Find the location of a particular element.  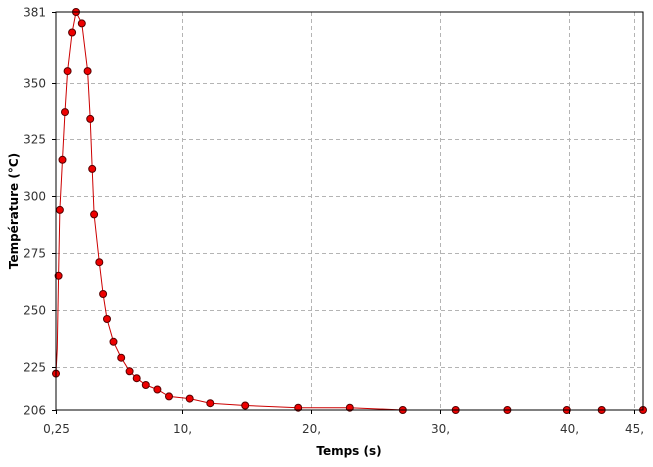

x-tick-label: 10, is located at coordinates (182, 429).